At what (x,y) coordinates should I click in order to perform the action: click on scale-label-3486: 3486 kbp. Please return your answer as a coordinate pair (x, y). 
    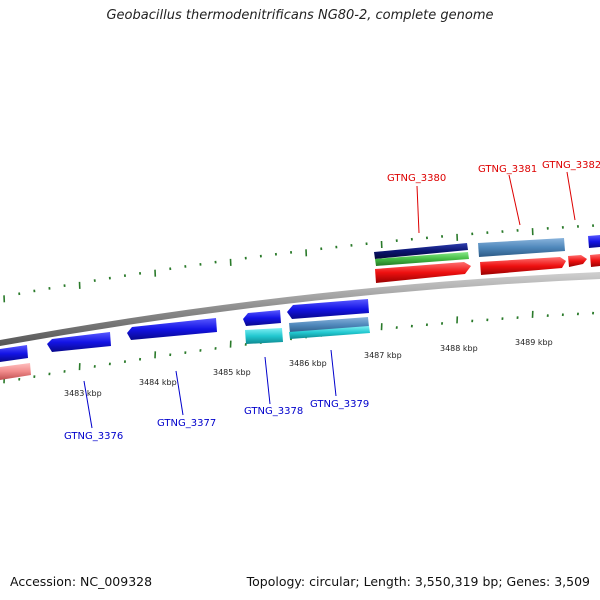
    Looking at the image, I should click on (308, 363).